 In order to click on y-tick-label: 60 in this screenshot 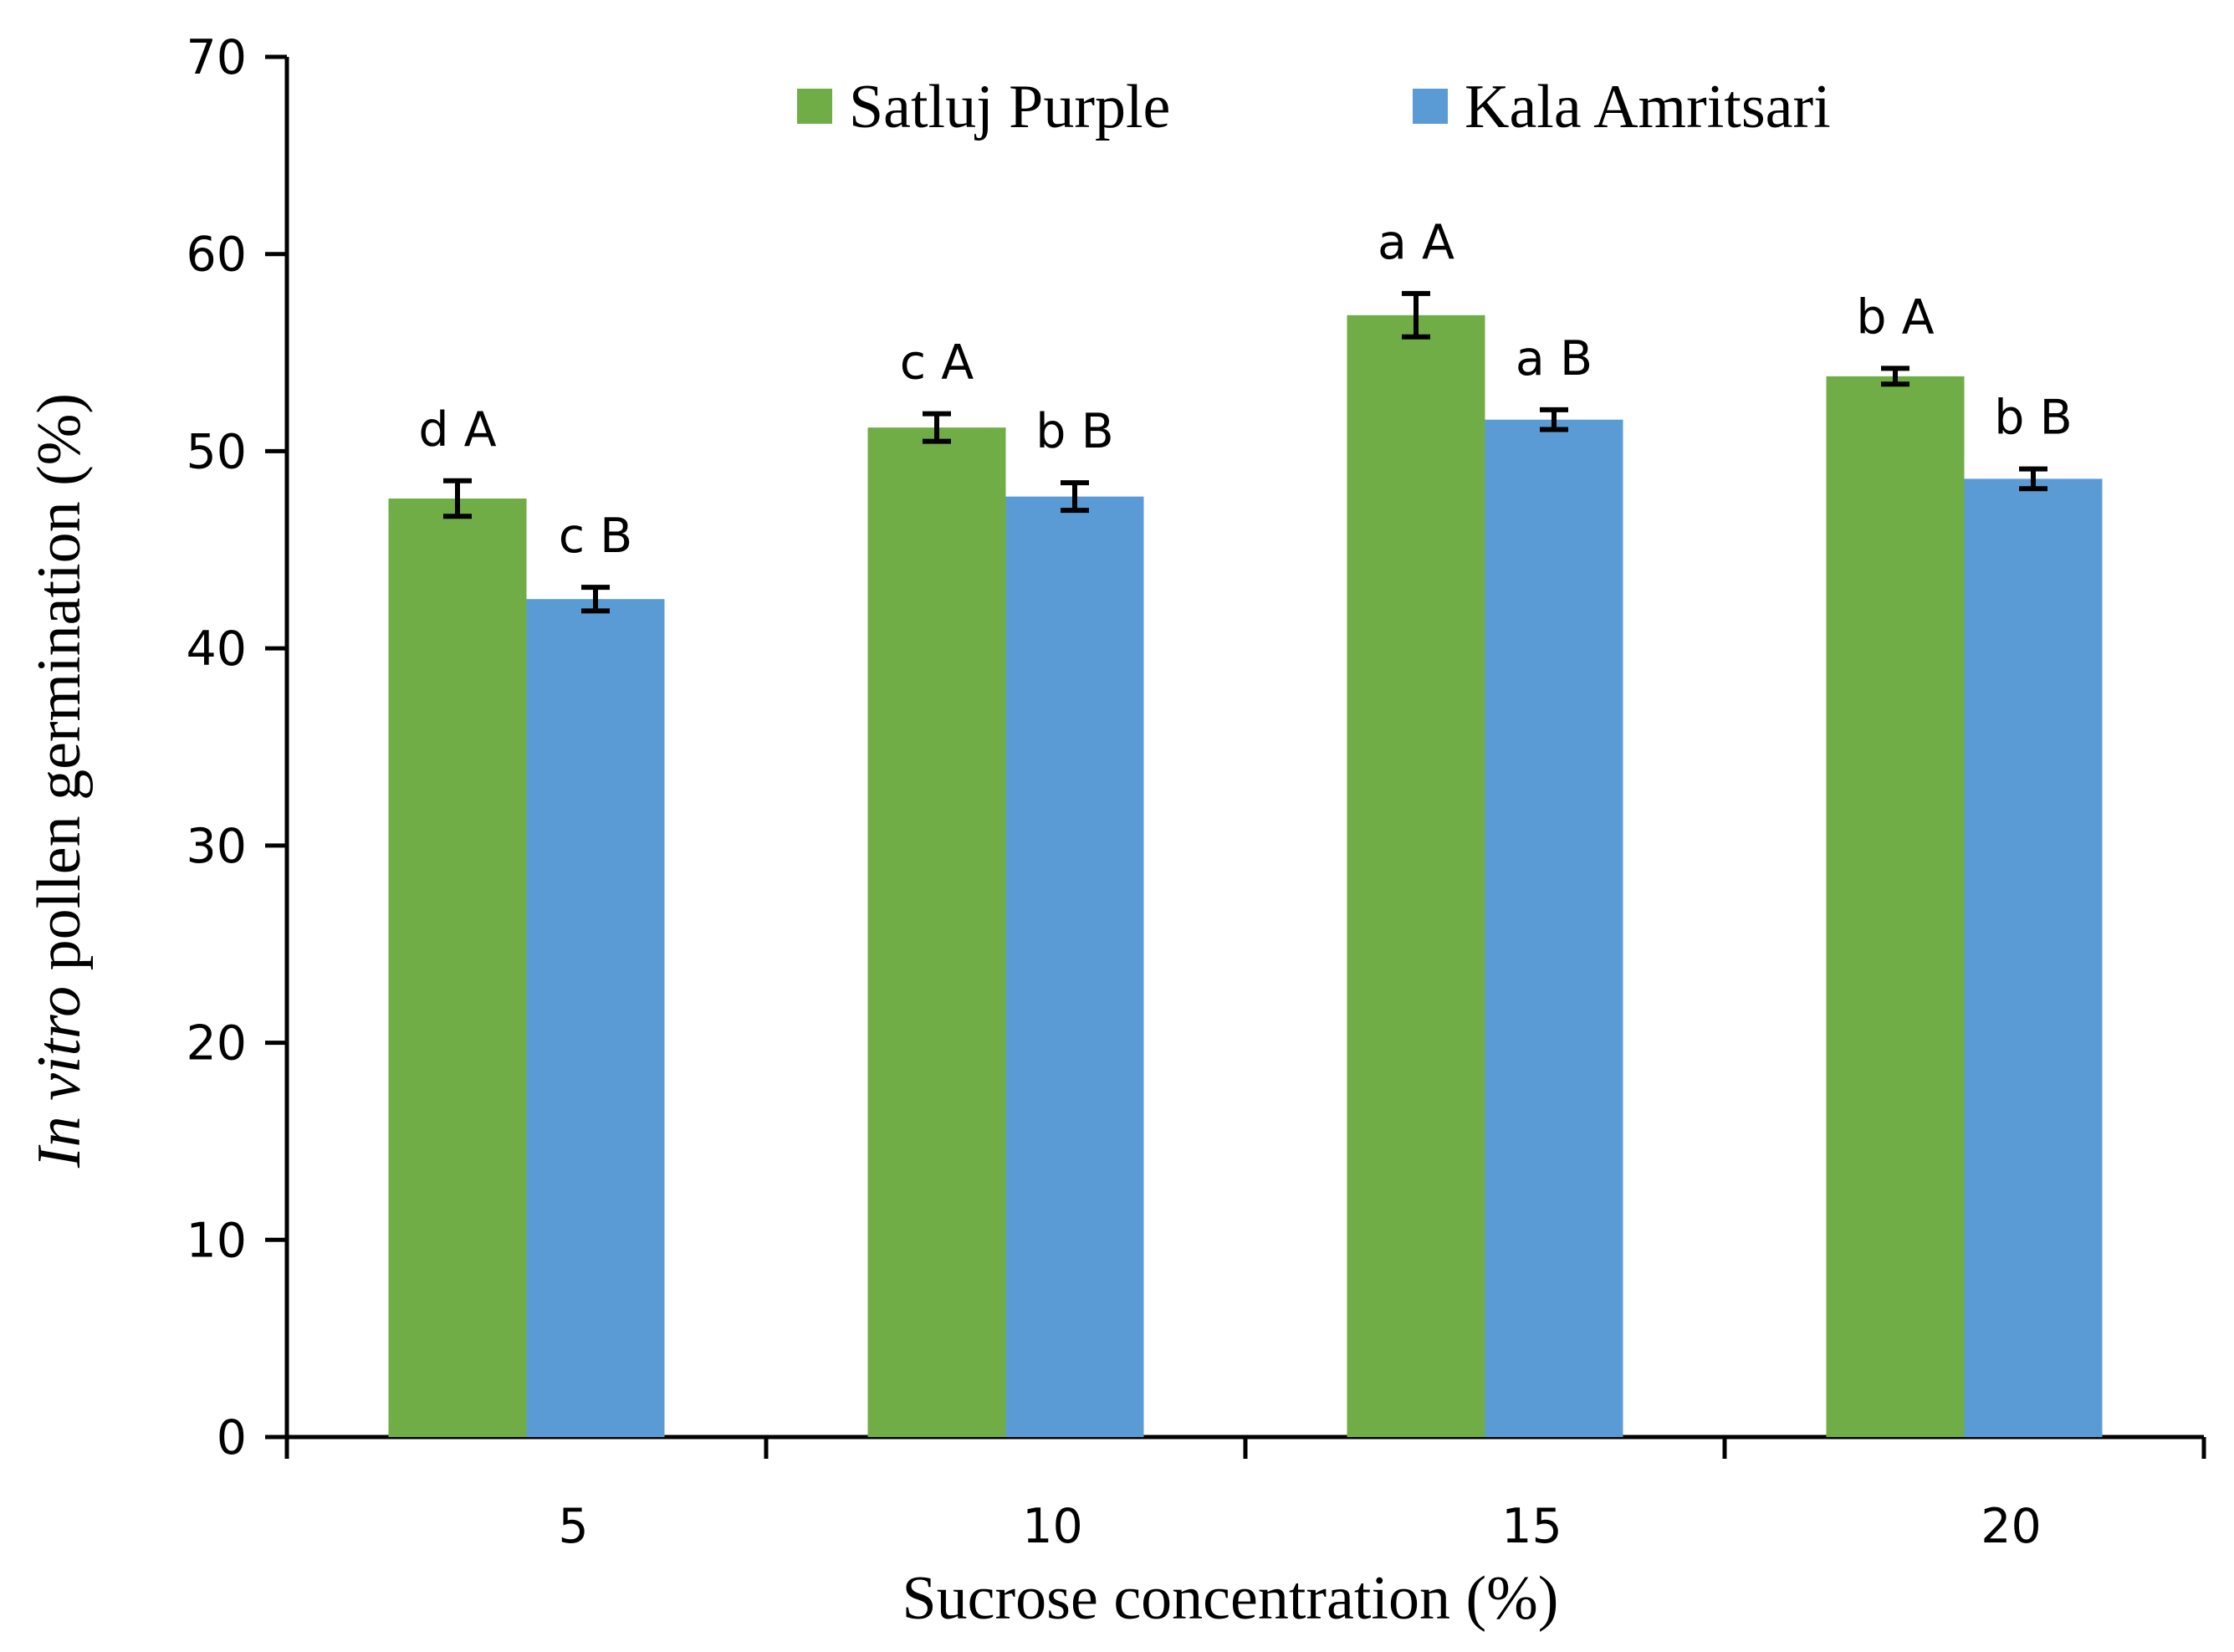, I will do `click(216, 256)`.